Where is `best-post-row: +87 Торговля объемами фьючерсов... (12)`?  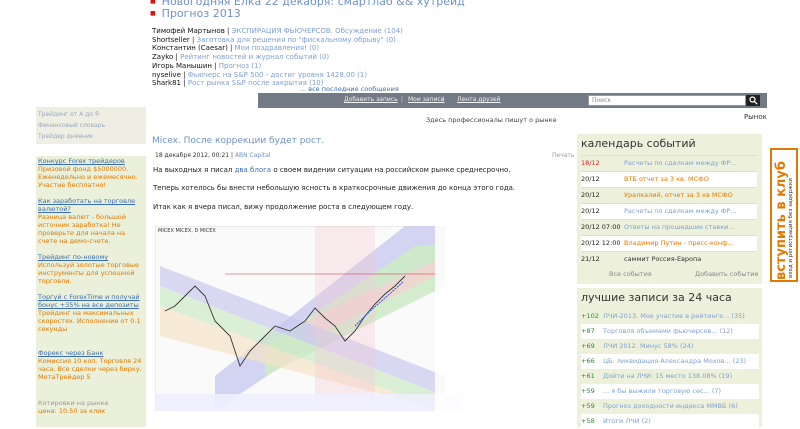 best-post-row: +87 Торговля объемами фьючерсов... (12) is located at coordinates (670, 331).